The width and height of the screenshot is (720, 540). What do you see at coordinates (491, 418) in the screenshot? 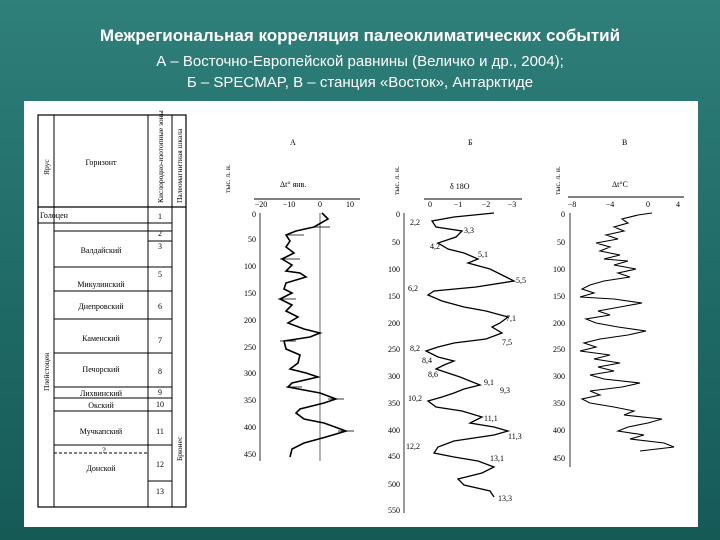
I see `panel-b-annotation: 11,1` at bounding box center [491, 418].